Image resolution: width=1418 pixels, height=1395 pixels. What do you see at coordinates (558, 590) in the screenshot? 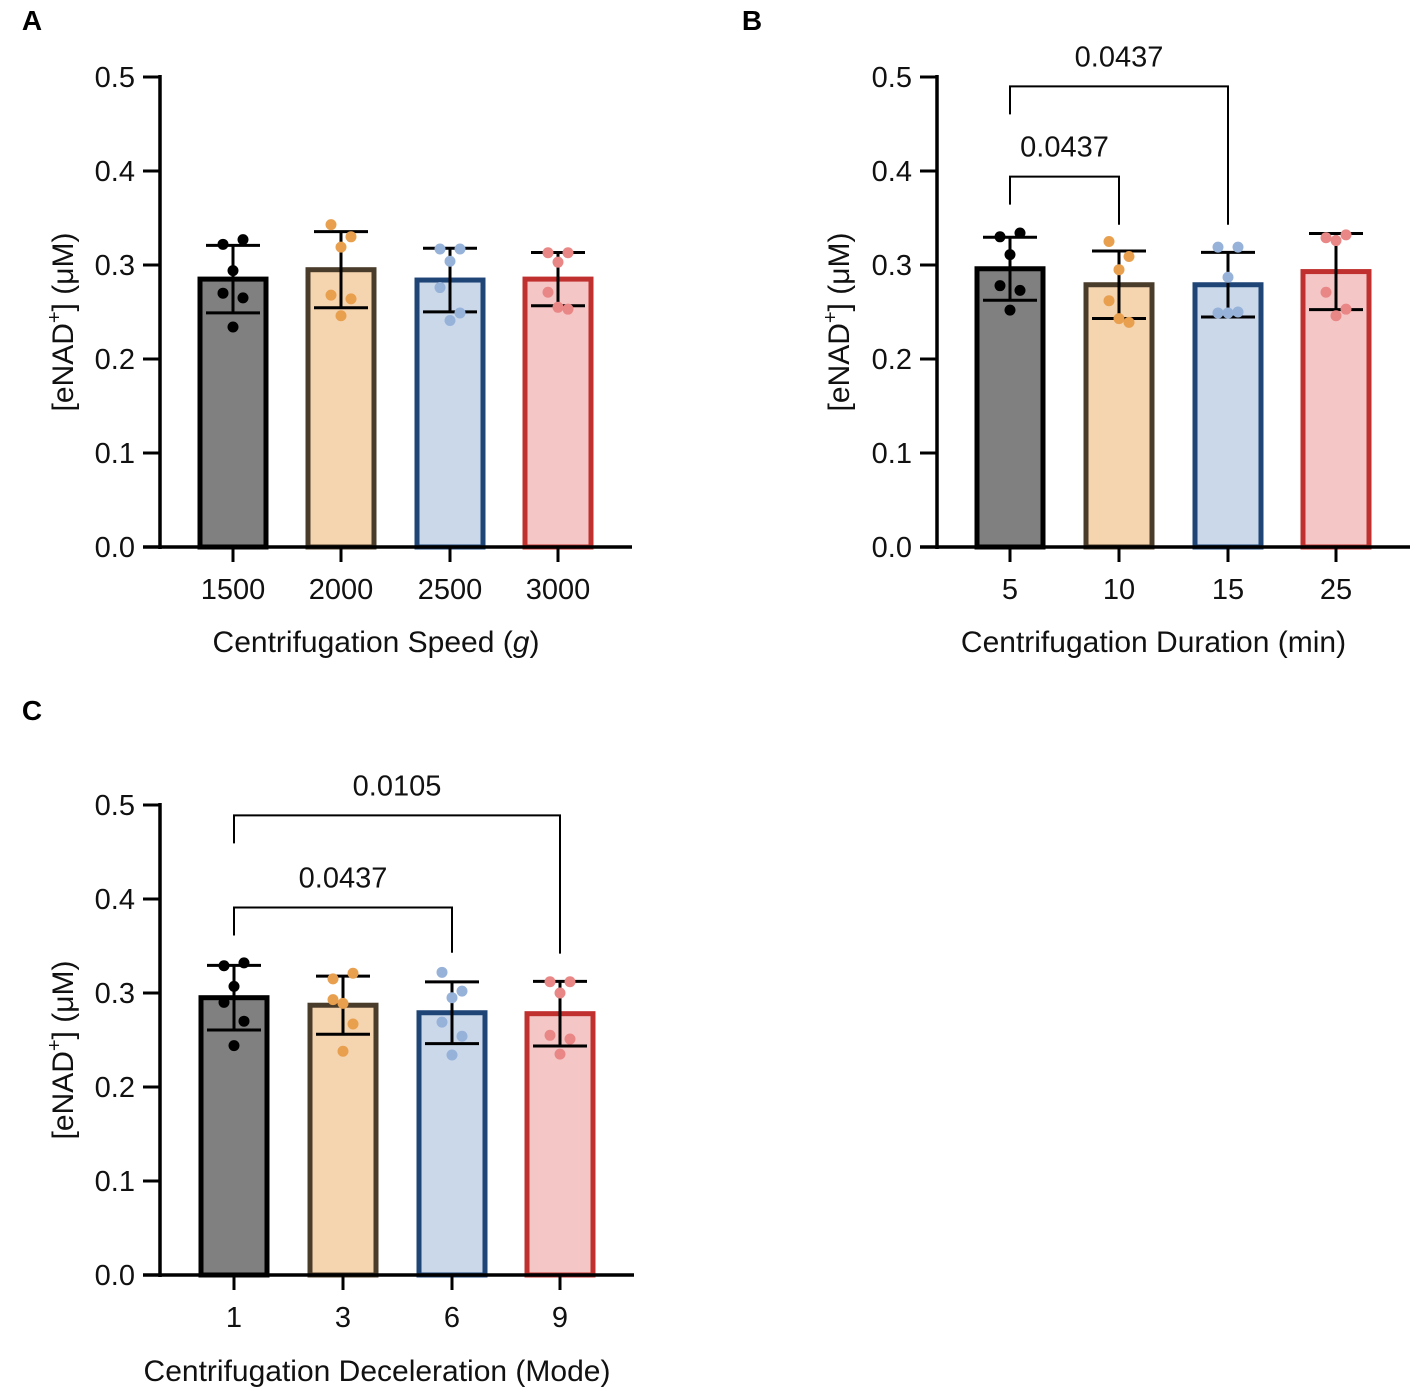
I see `x-tick-label: 3000` at bounding box center [558, 590].